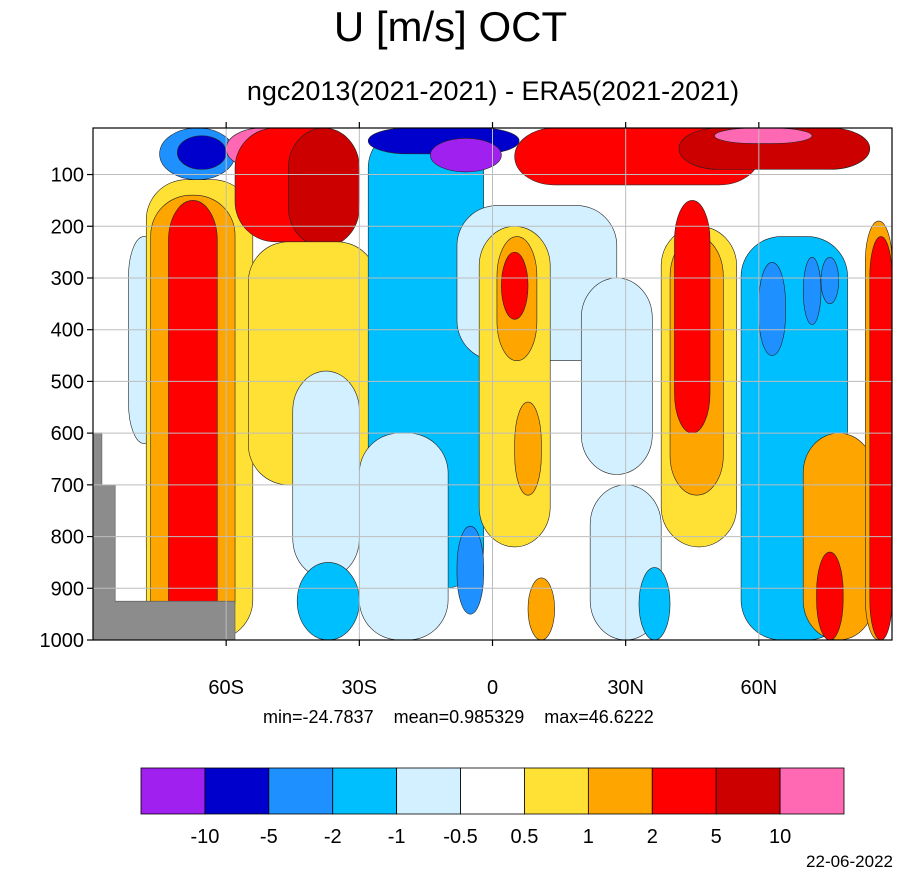 Image resolution: width=901 pixels, height=882 pixels. I want to click on colorbar-label: -2, so click(333, 837).